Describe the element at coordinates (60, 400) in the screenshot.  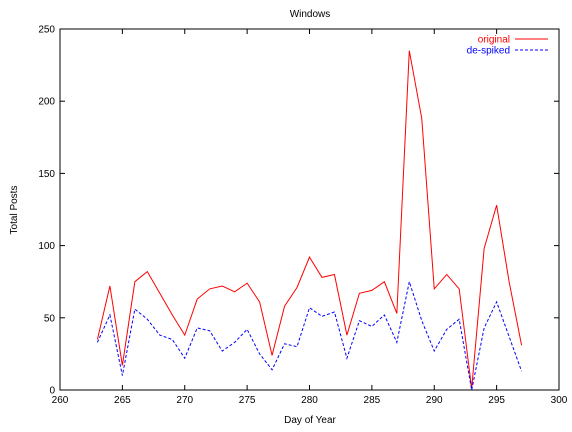
I see `x-tick-label: 260` at that location.